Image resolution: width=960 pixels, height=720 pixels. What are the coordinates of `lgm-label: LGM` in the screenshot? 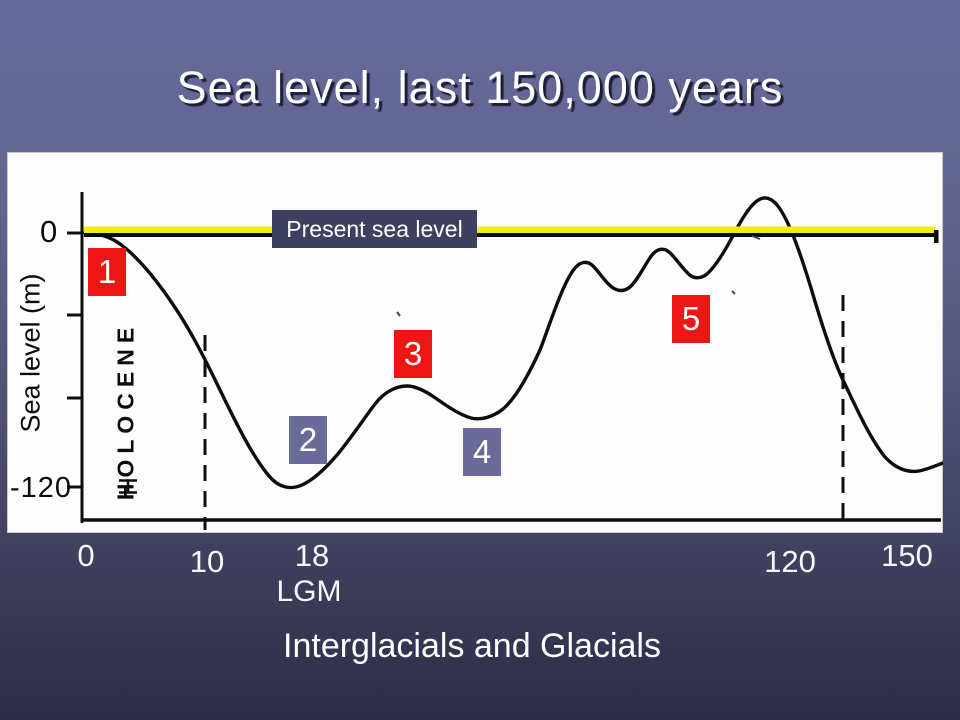 It's located at (309, 591).